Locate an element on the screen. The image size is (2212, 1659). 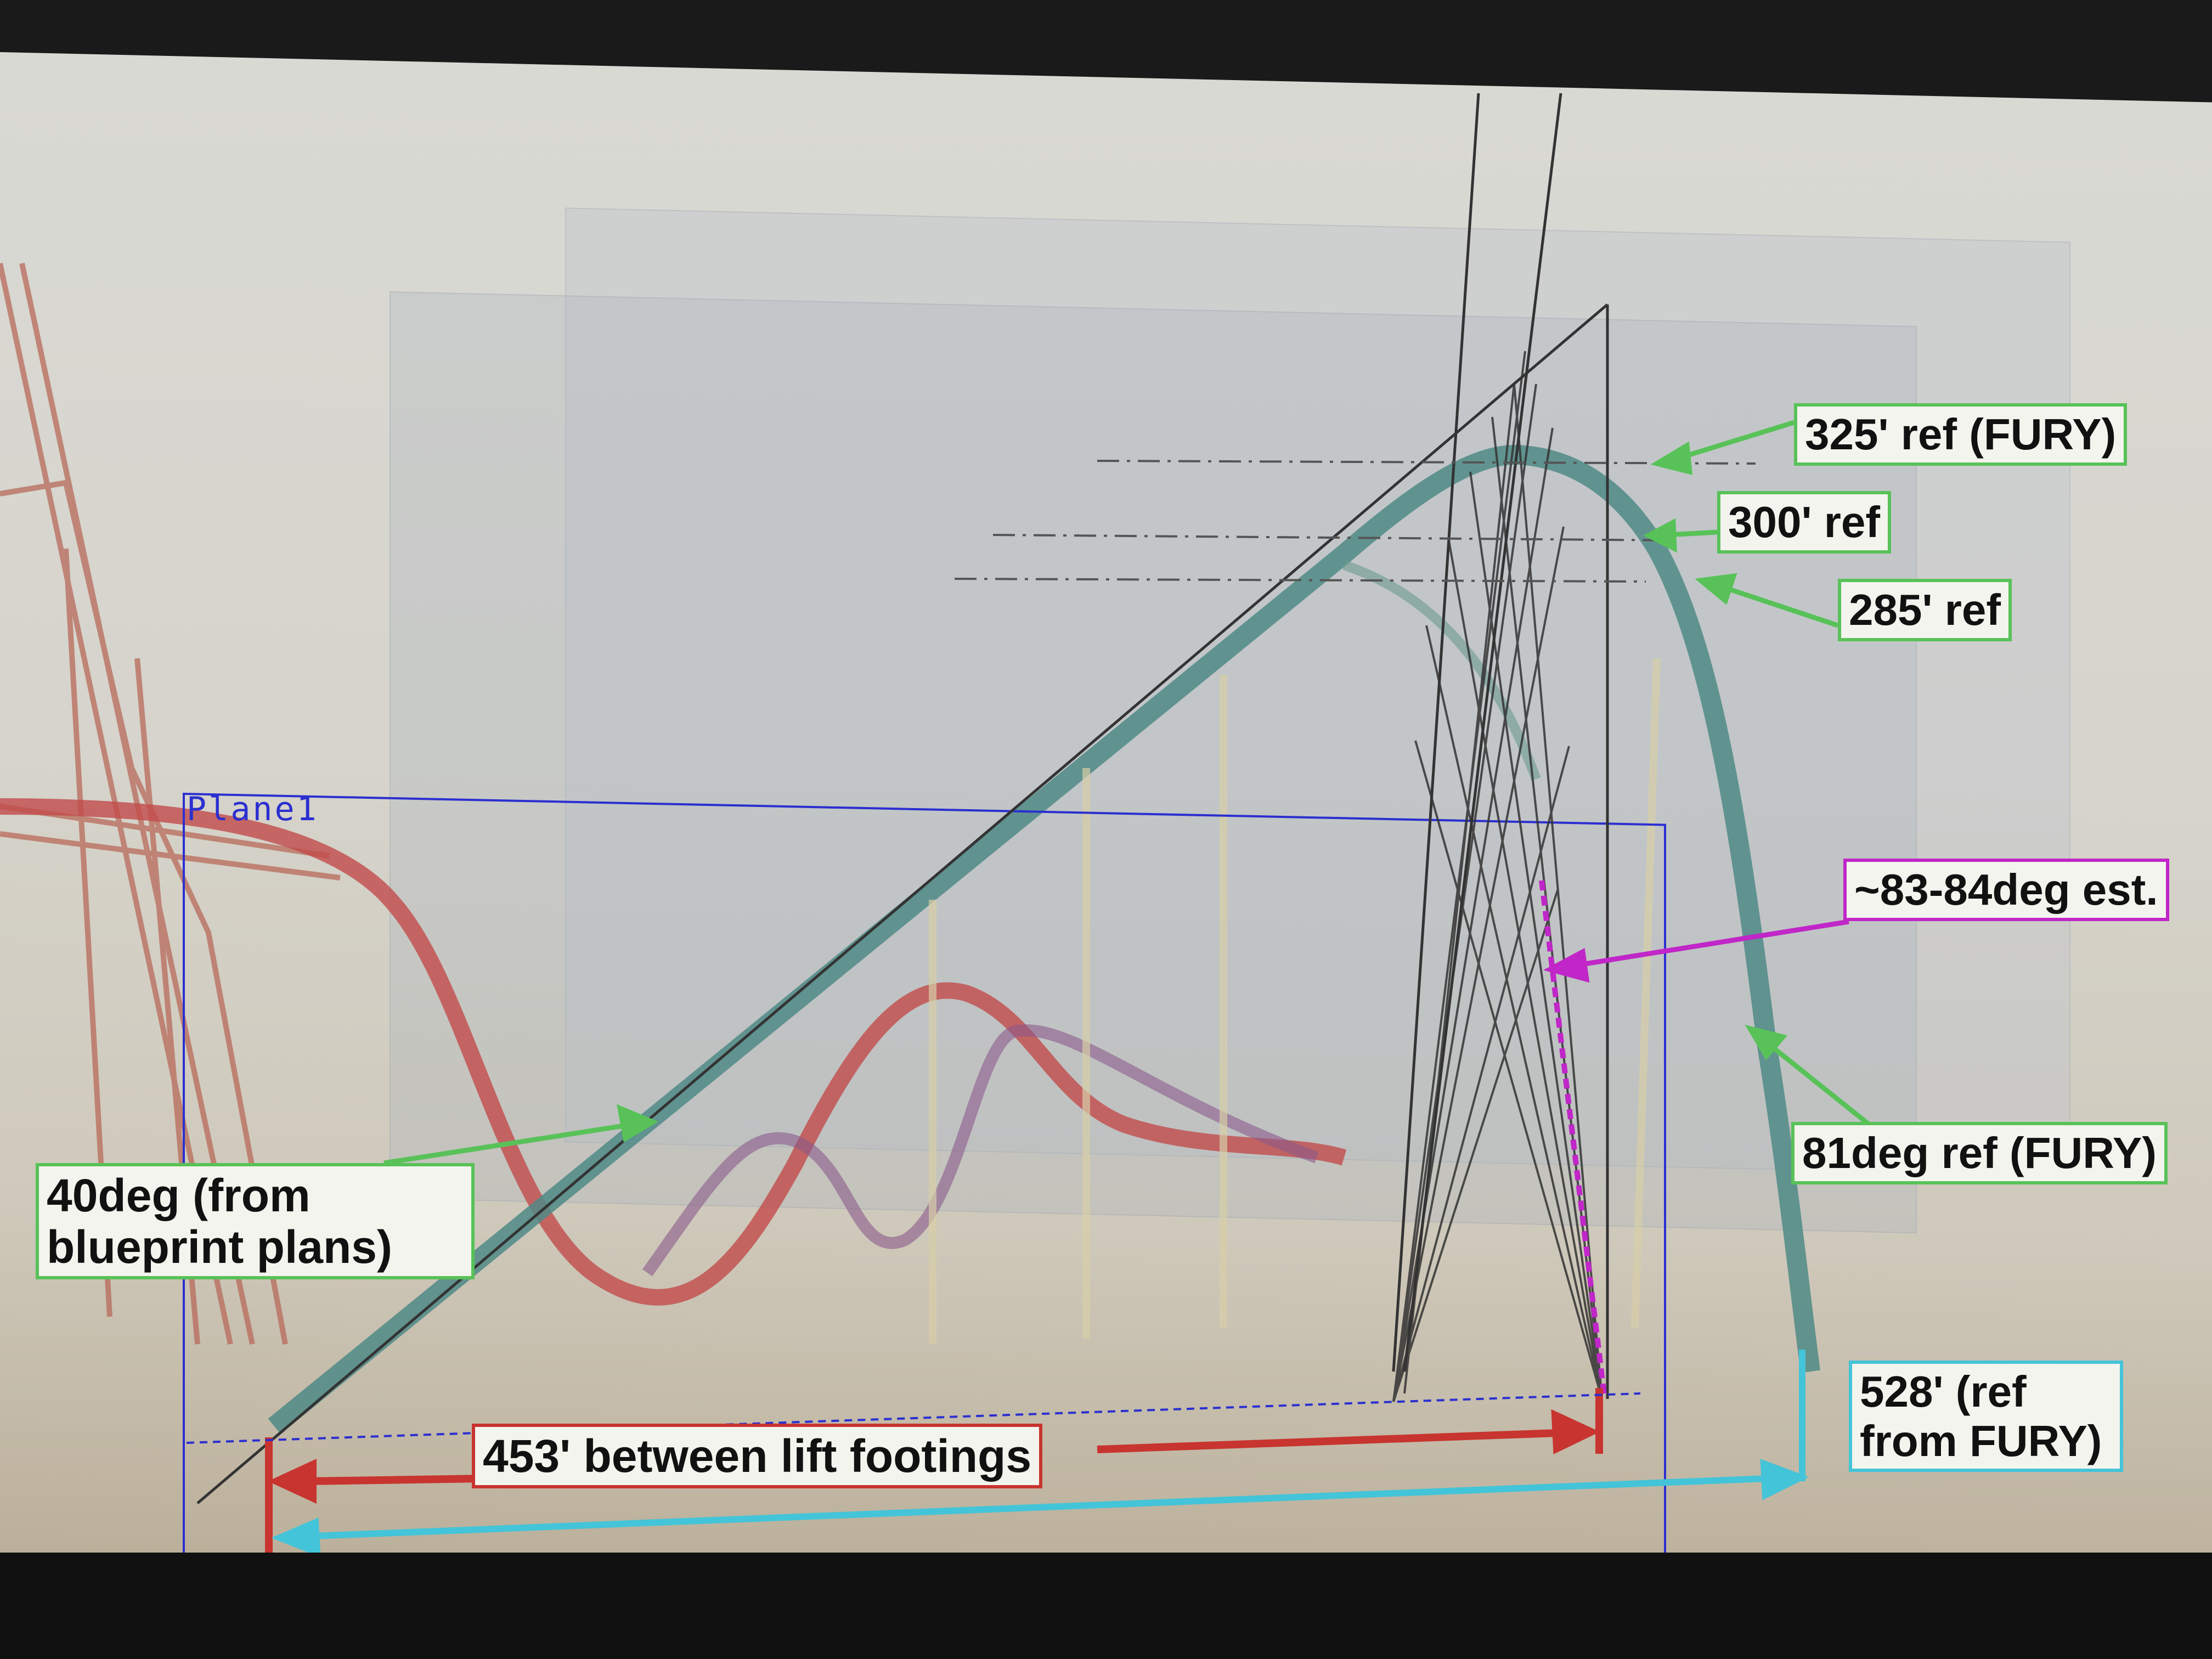
label-40deg: 40deg (from blueprint plans) is located at coordinates (256, 1221).